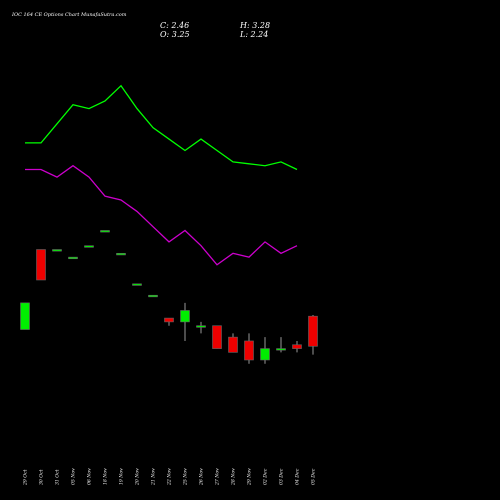 The height and width of the screenshot is (500, 500). What do you see at coordinates (314, 476) in the screenshot?
I see `x-tick-label: 05 Dec` at bounding box center [314, 476].